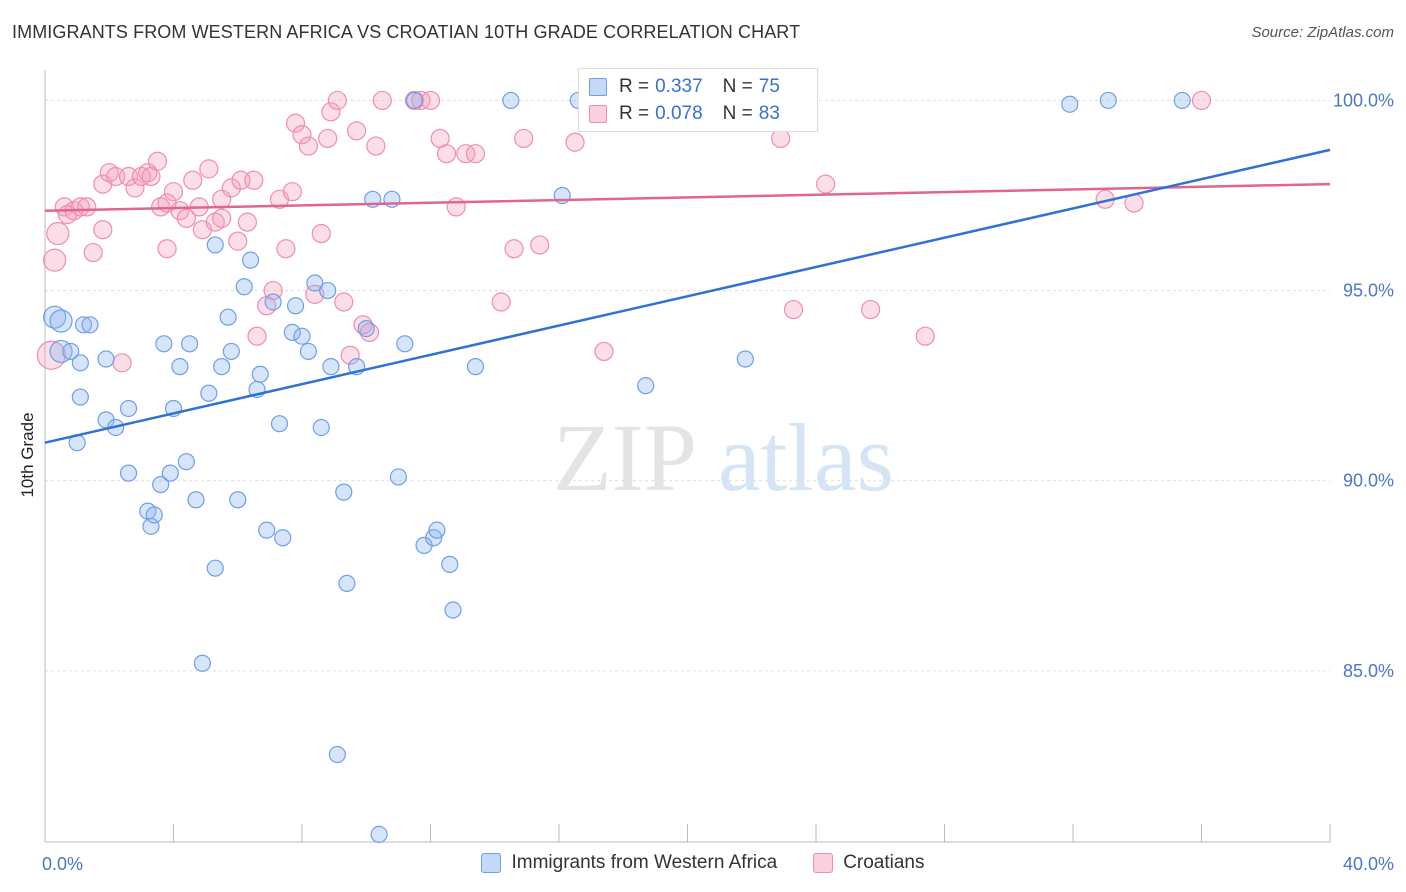  What do you see at coordinates (1368, 864) in the screenshot?
I see `x-tick-label: 40.0%` at bounding box center [1368, 864].